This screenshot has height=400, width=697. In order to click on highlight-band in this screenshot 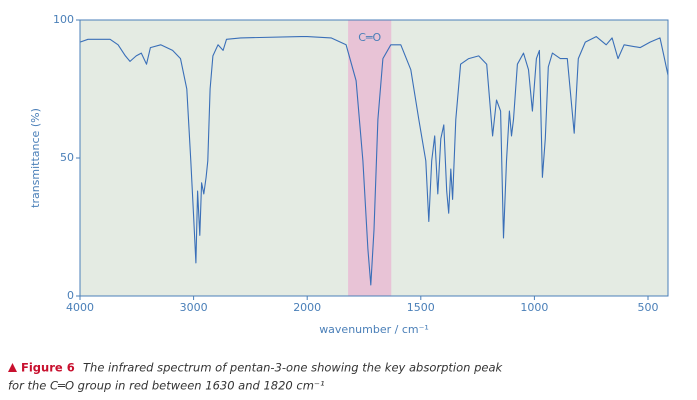, I will do `click(370, 158)`.